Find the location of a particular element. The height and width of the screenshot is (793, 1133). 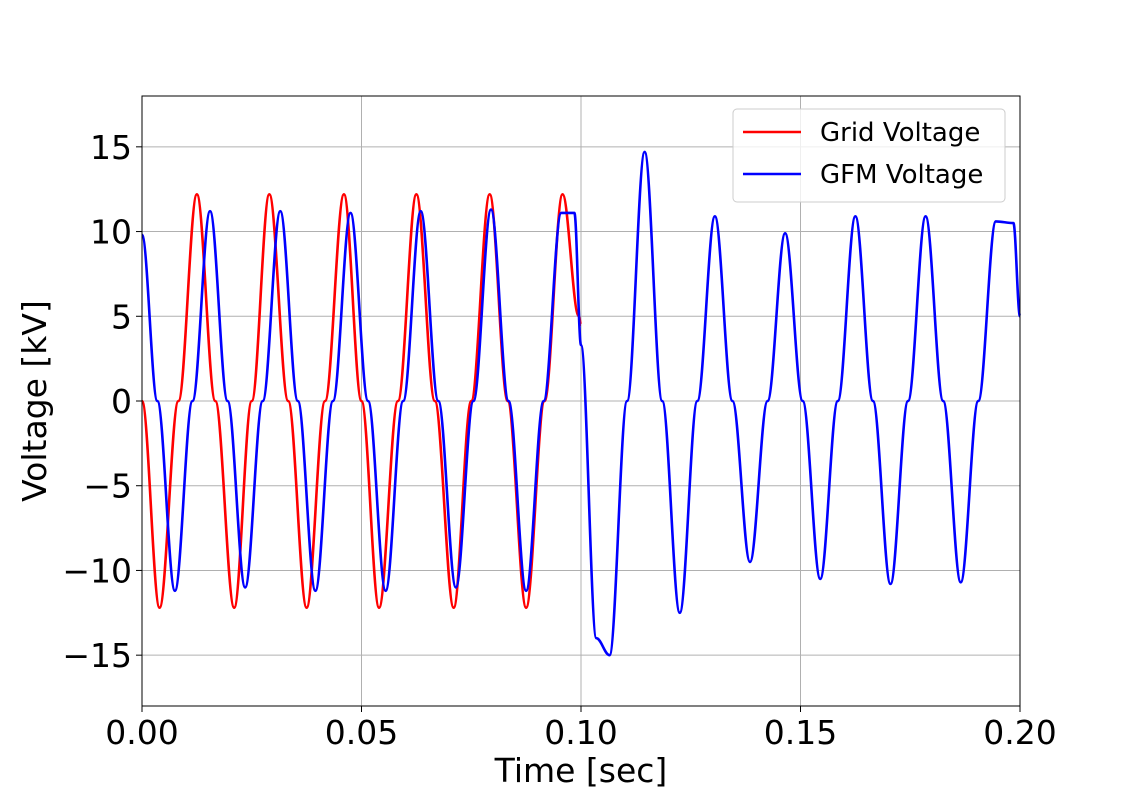

y-tick-label: −15 is located at coordinates (97, 655).